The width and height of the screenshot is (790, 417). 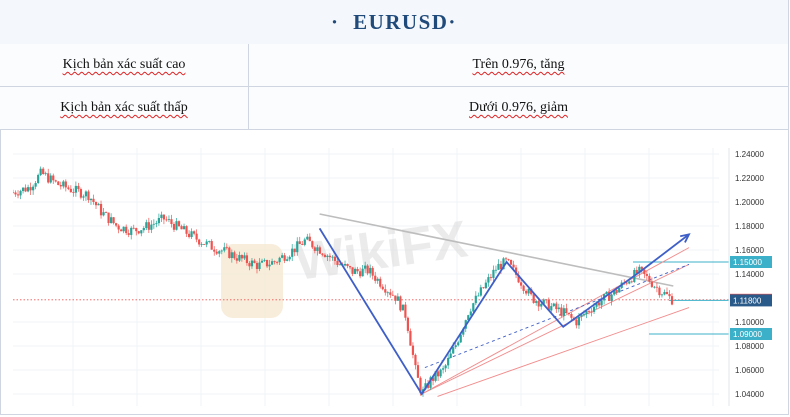 I want to click on trend-line-channel-mid, so click(x=555, y=329).